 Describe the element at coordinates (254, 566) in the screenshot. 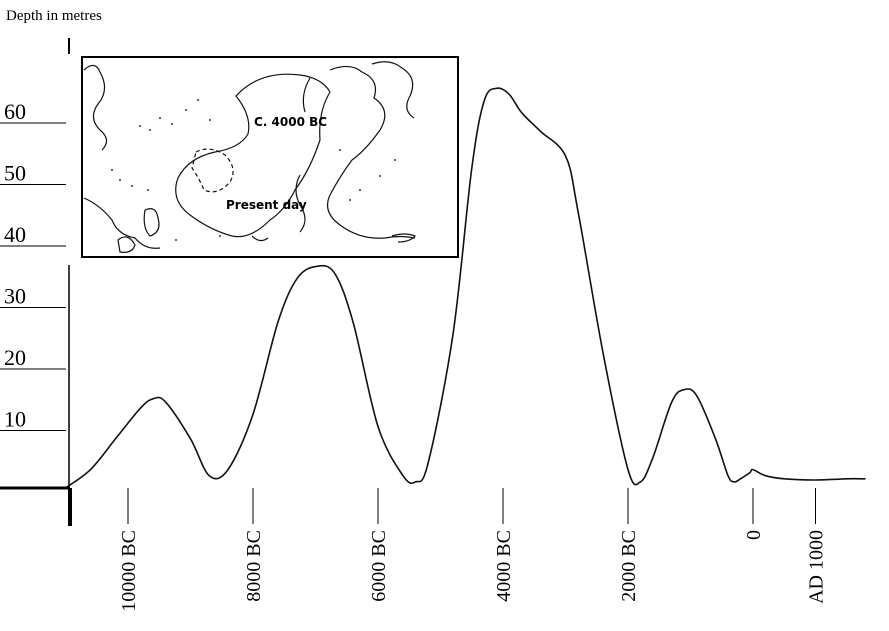

I see `x-tick-label-1: 8000 BC` at that location.